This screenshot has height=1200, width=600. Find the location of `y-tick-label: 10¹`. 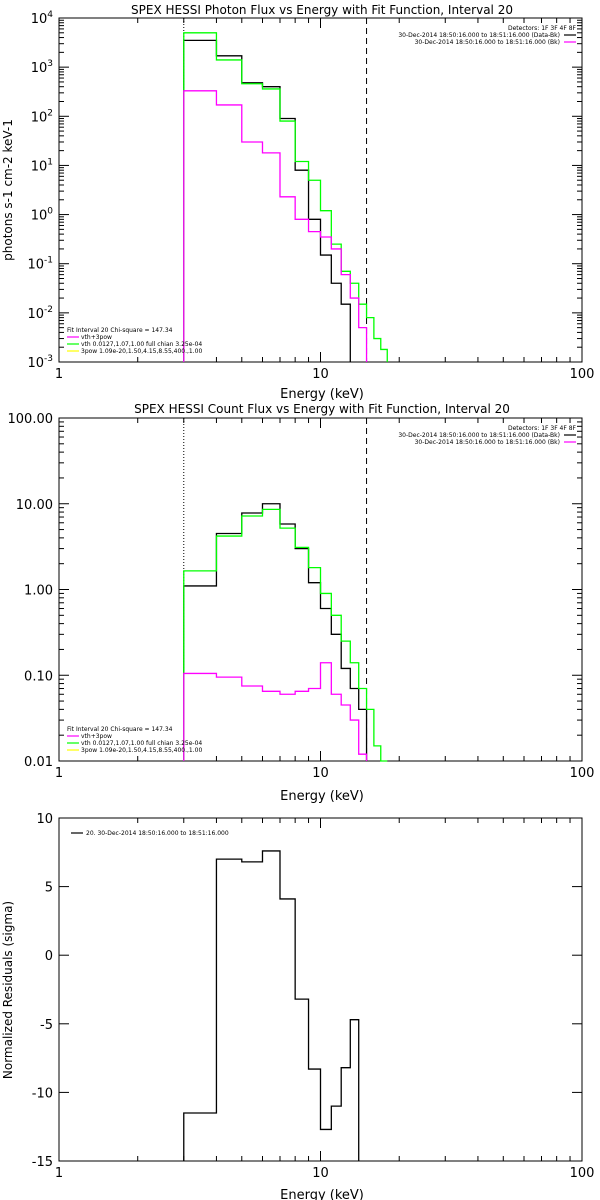

y-tick-label: 10¹ is located at coordinates (42, 165).